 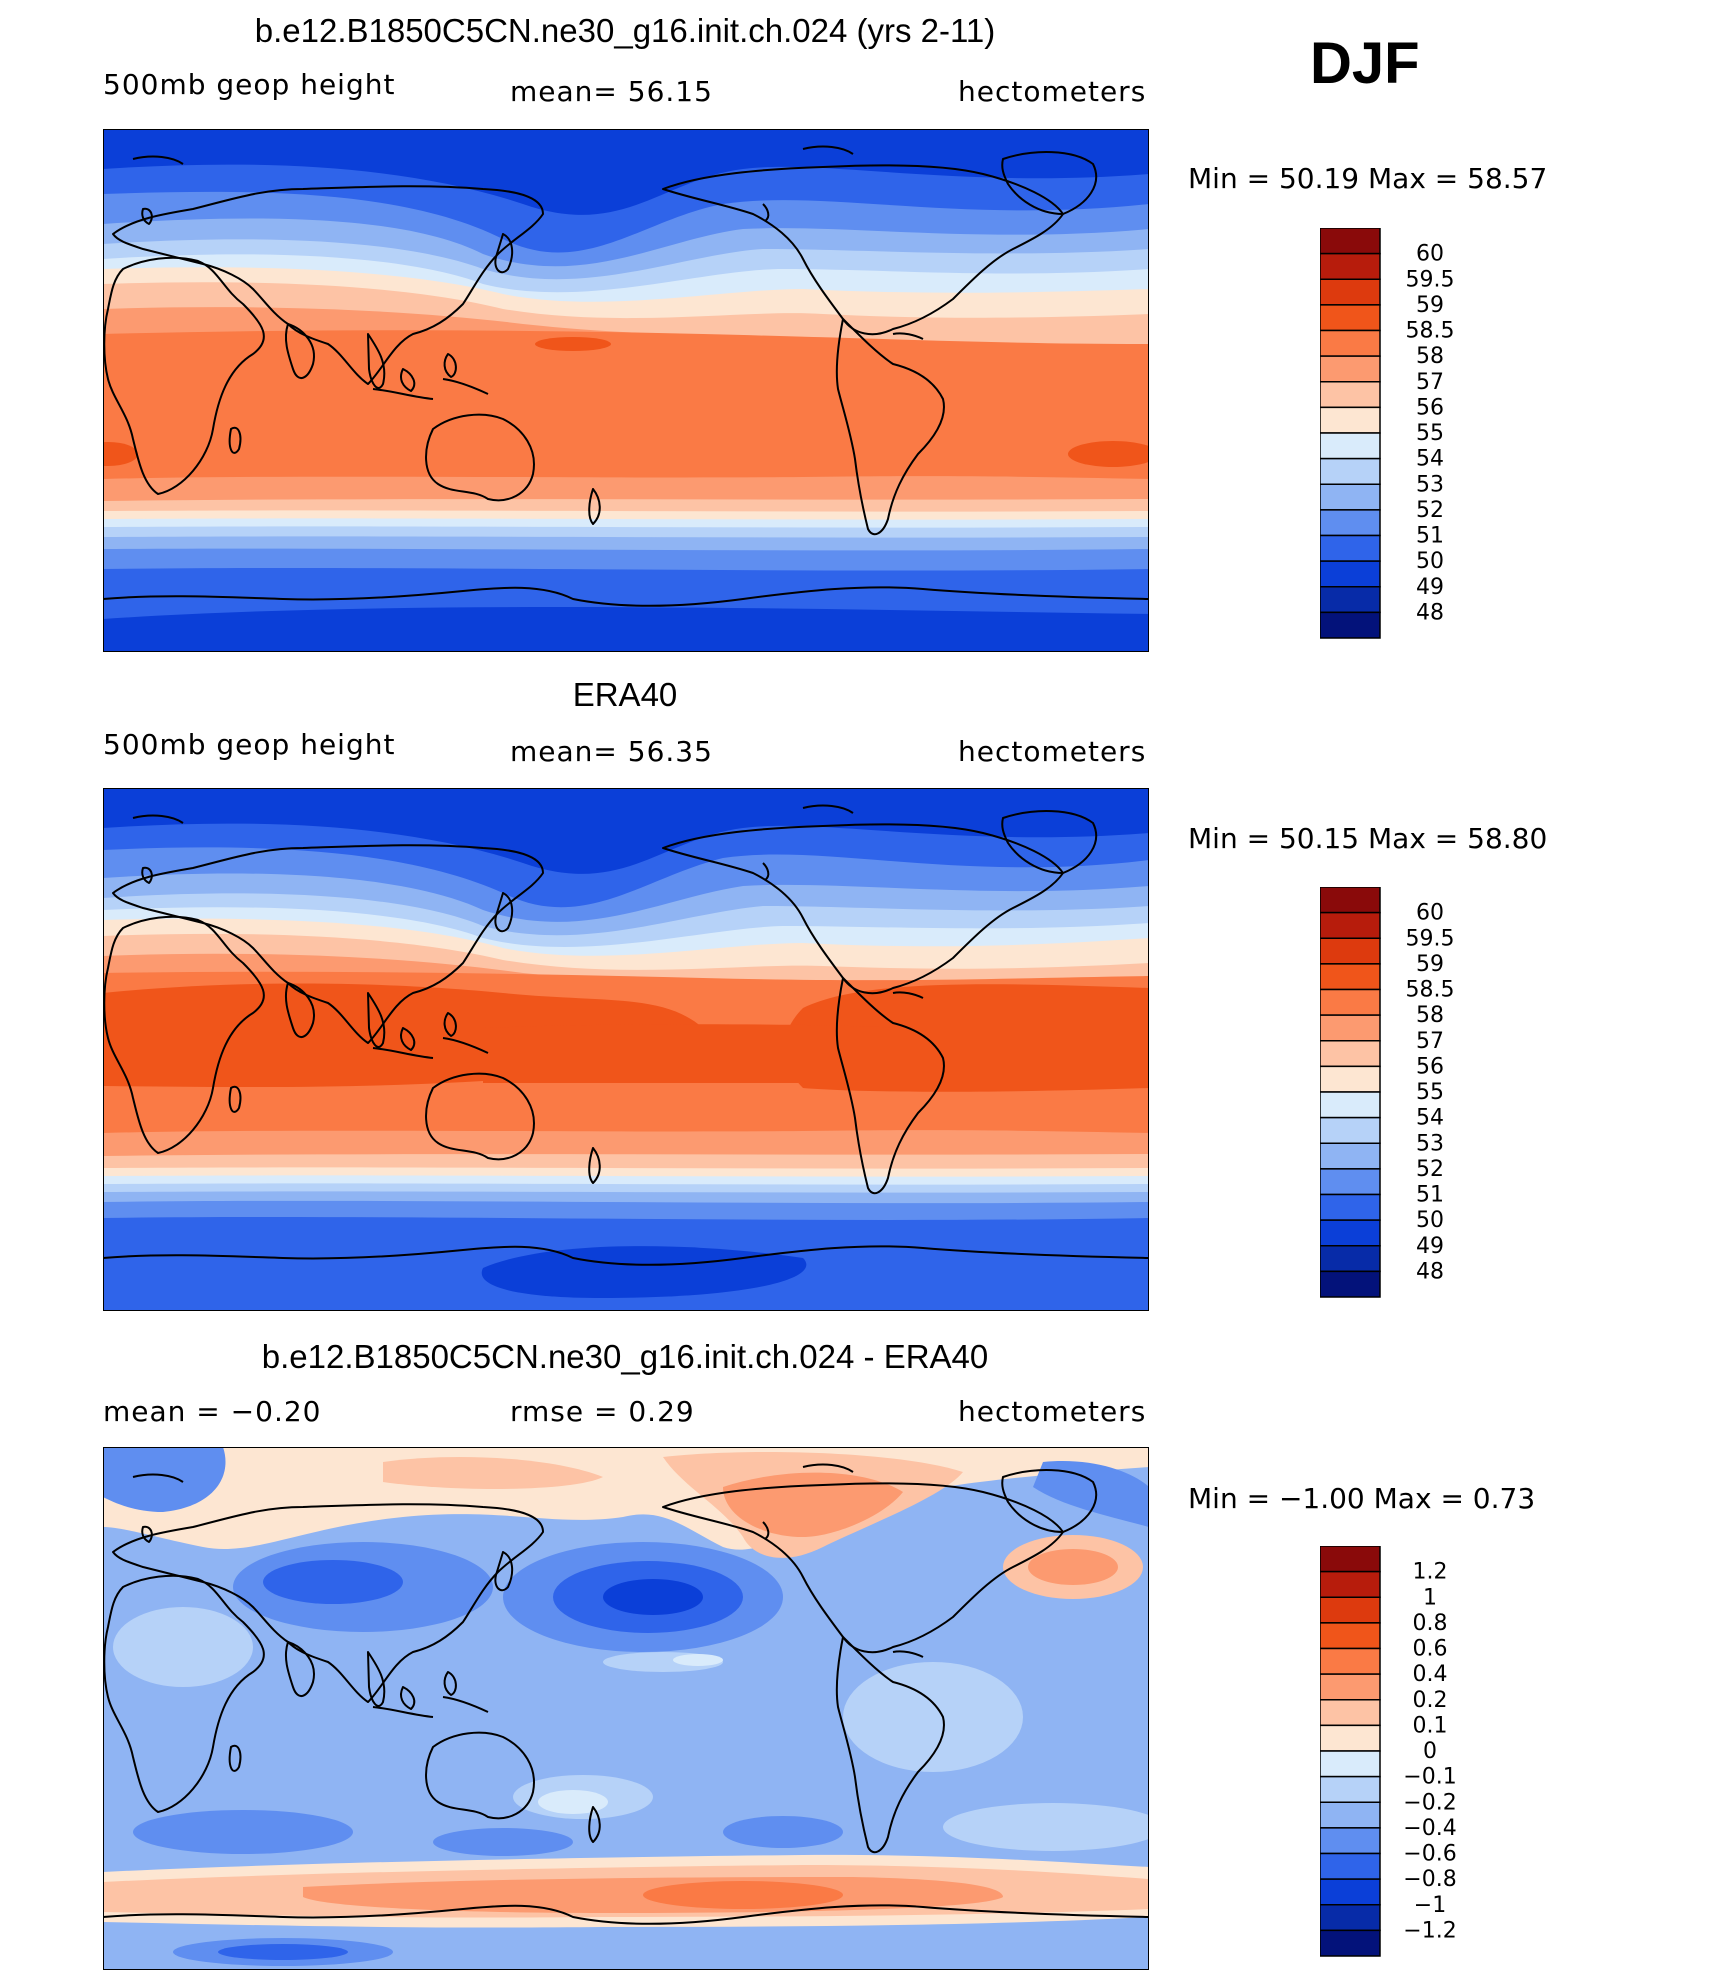 I want to click on band-585-mid, so click(x=693, y=1053).